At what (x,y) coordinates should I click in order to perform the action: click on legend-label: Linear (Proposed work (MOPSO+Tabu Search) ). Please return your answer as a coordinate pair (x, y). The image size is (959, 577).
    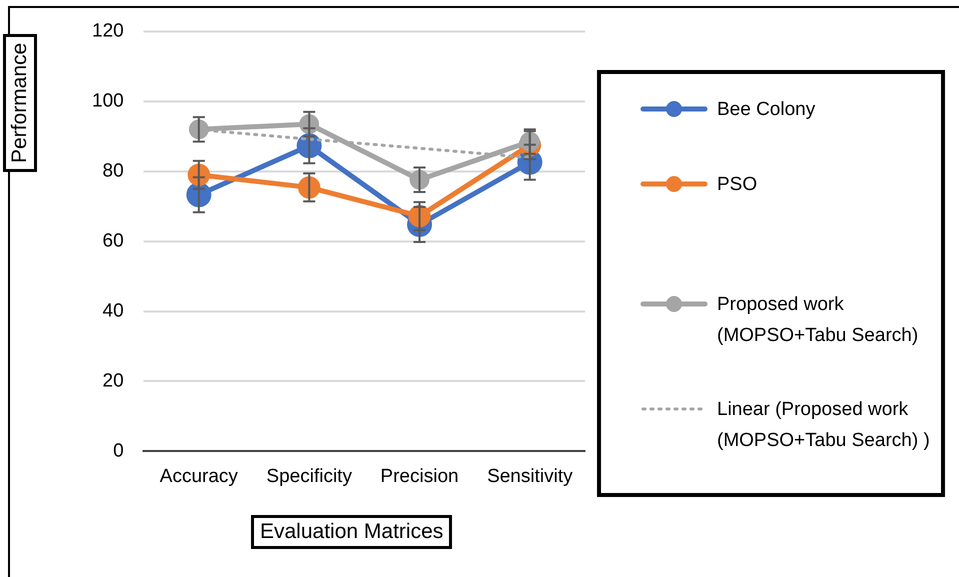
    Looking at the image, I should click on (824, 425).